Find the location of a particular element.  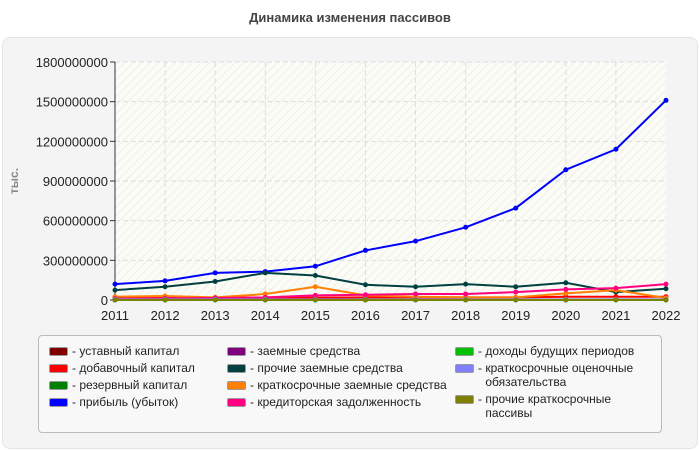

legend-label: прочие заемные средства is located at coordinates (330, 368).